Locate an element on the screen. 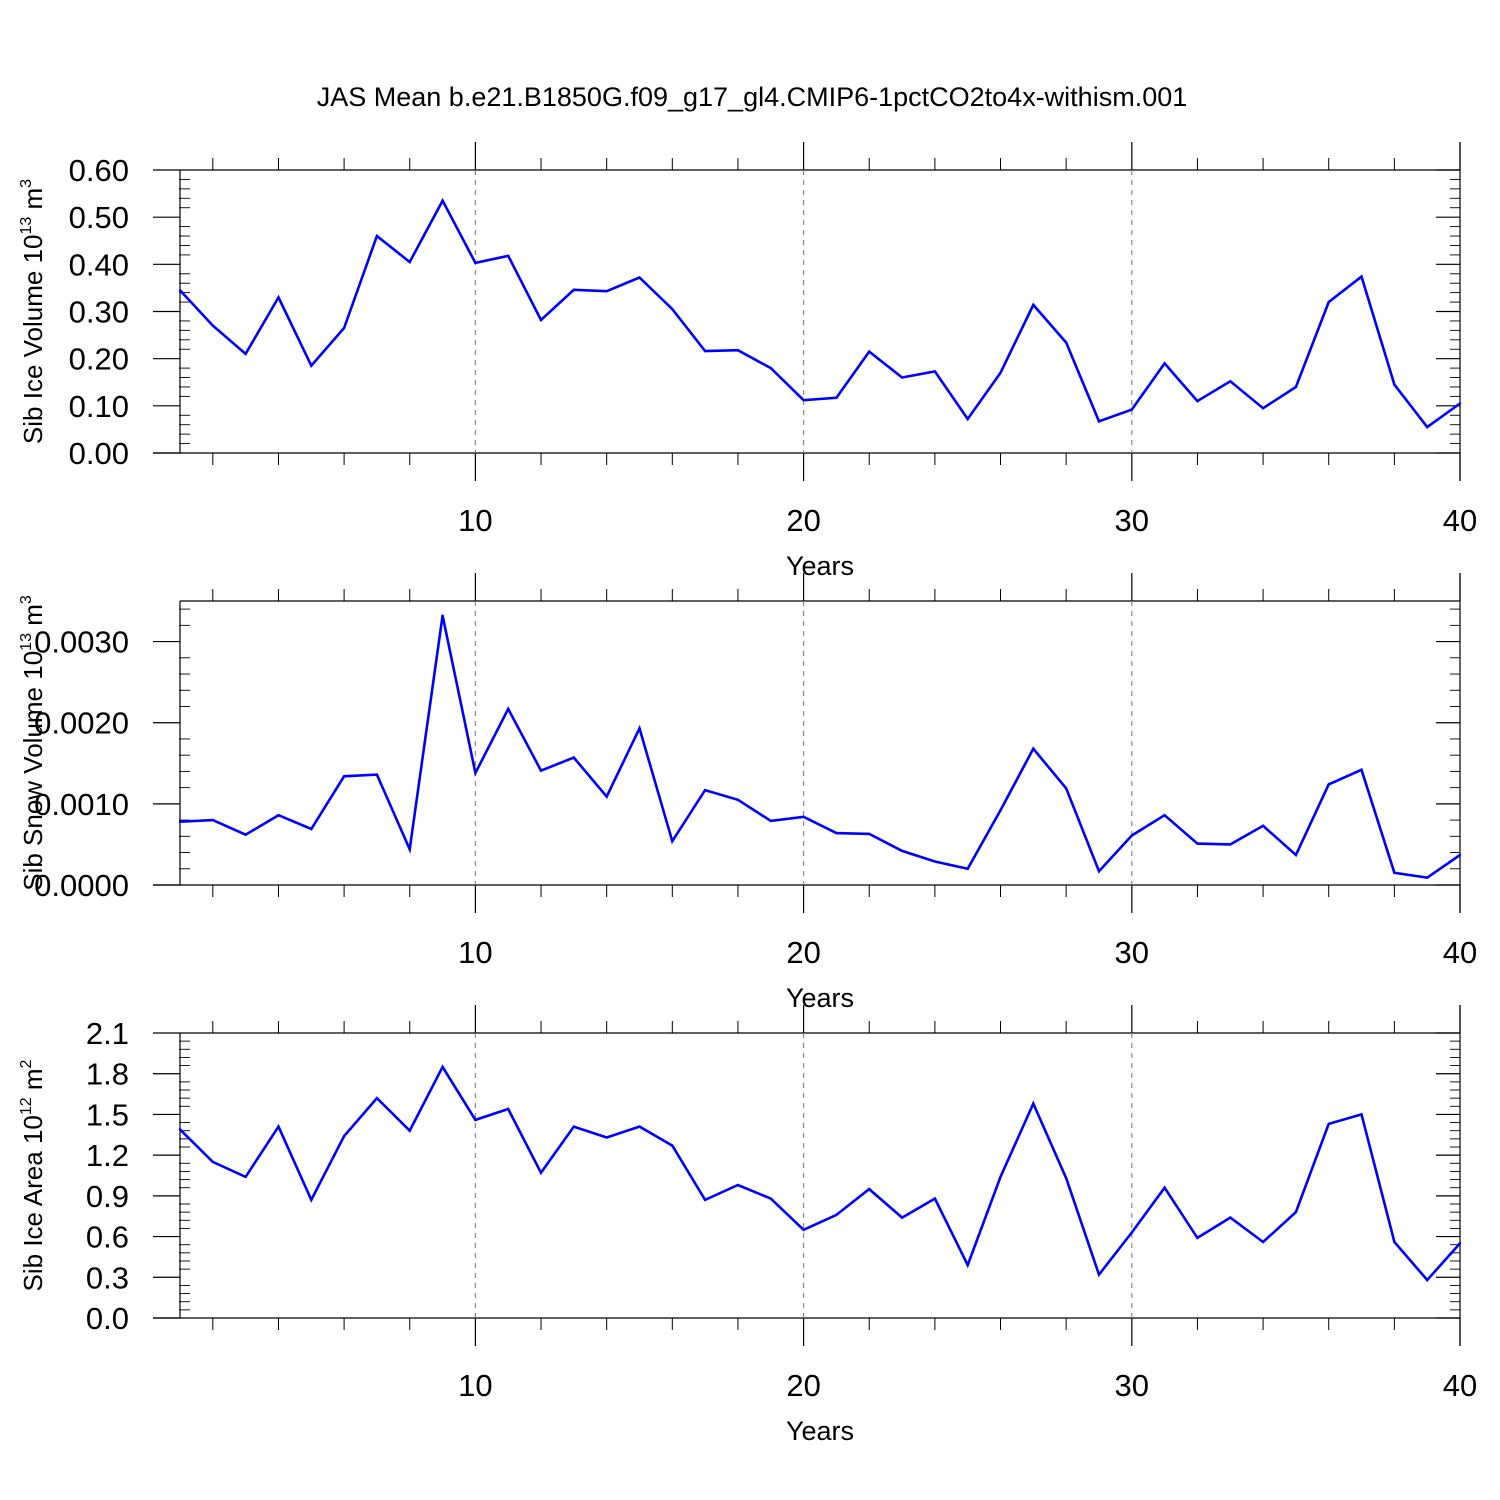  y-tick-label: 2.1 is located at coordinates (107, 1033).